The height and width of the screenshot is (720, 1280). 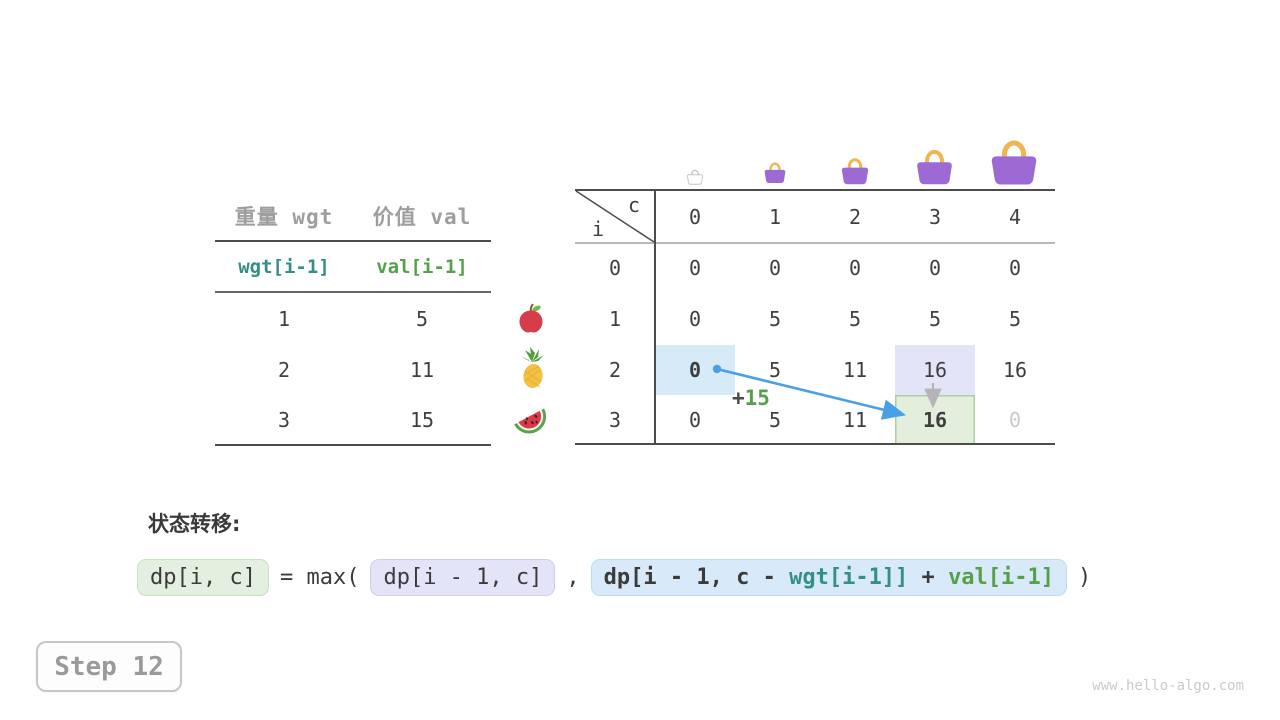 I want to click on items-expr-wgt: wgt[i-1], so click(x=284, y=266).